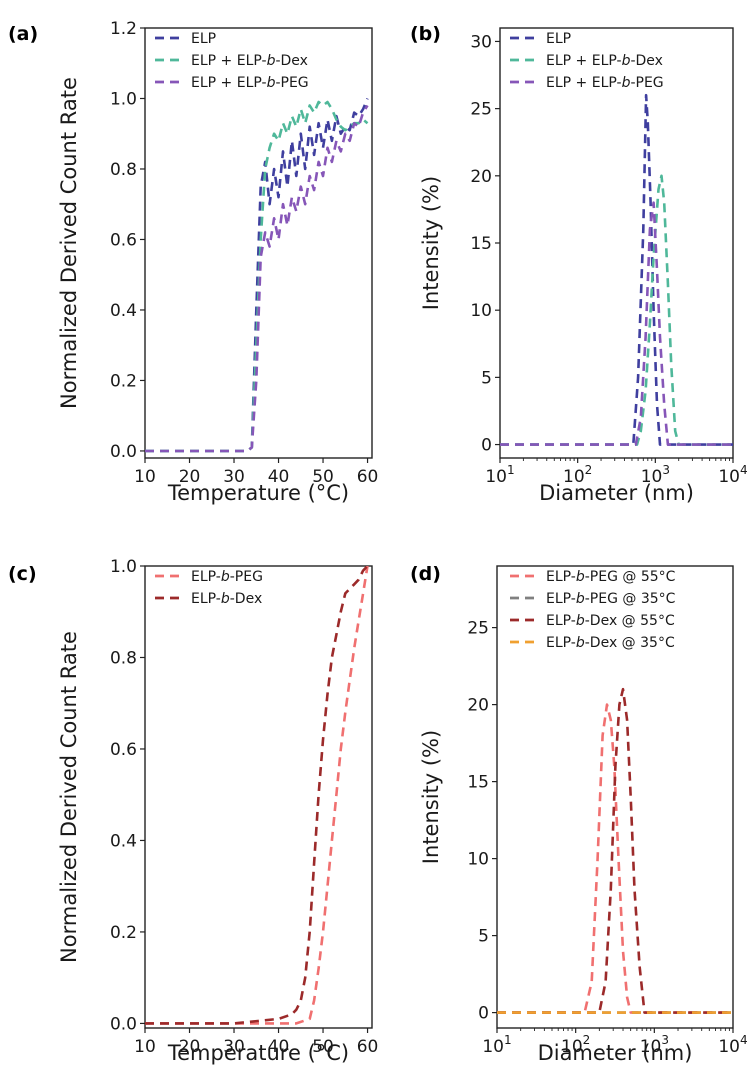 This screenshot has height=1066, width=751. What do you see at coordinates (22, 574) in the screenshot?
I see `panel-label: (c)` at bounding box center [22, 574].